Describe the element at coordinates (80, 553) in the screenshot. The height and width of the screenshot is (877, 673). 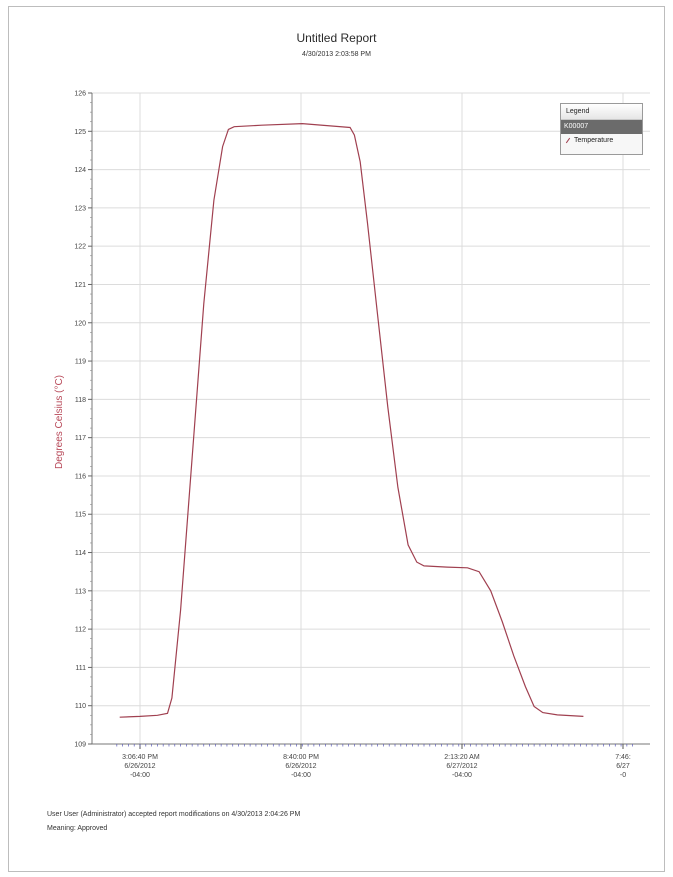
I see `y-tick-label: 114` at that location.